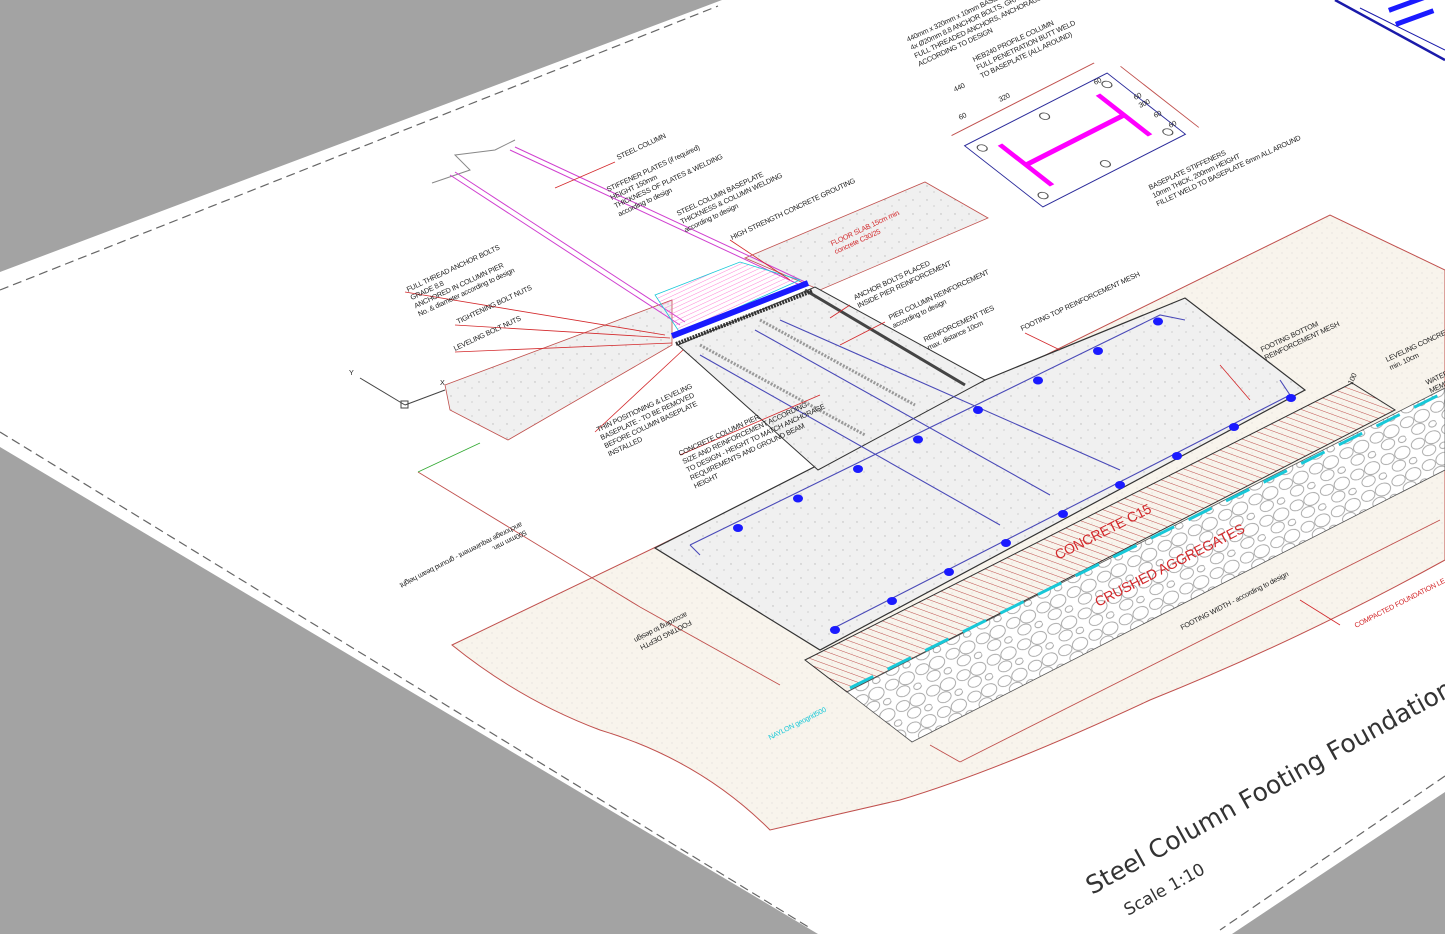  I want to click on axis-x-label: X, so click(442, 382).